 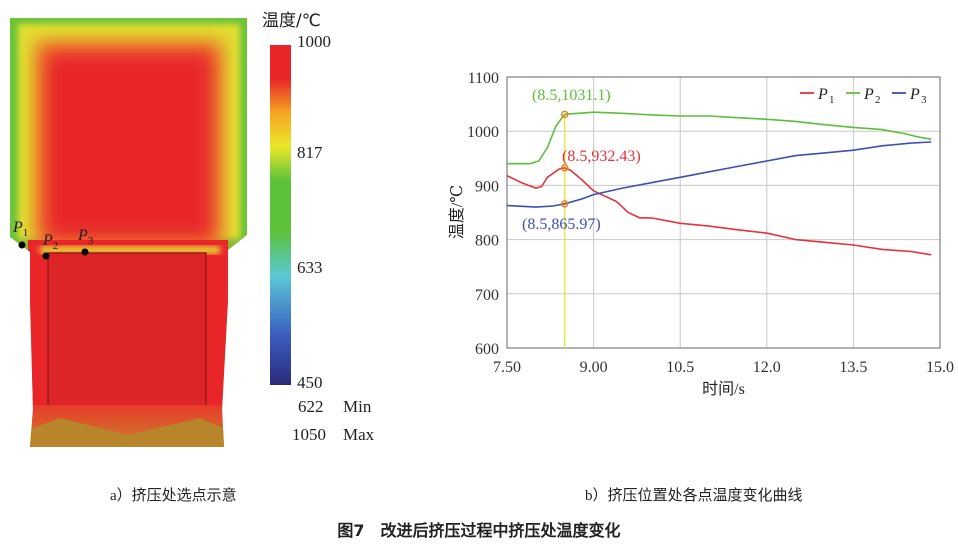 I want to click on y-tick-label: 1000, so click(x=483, y=132).